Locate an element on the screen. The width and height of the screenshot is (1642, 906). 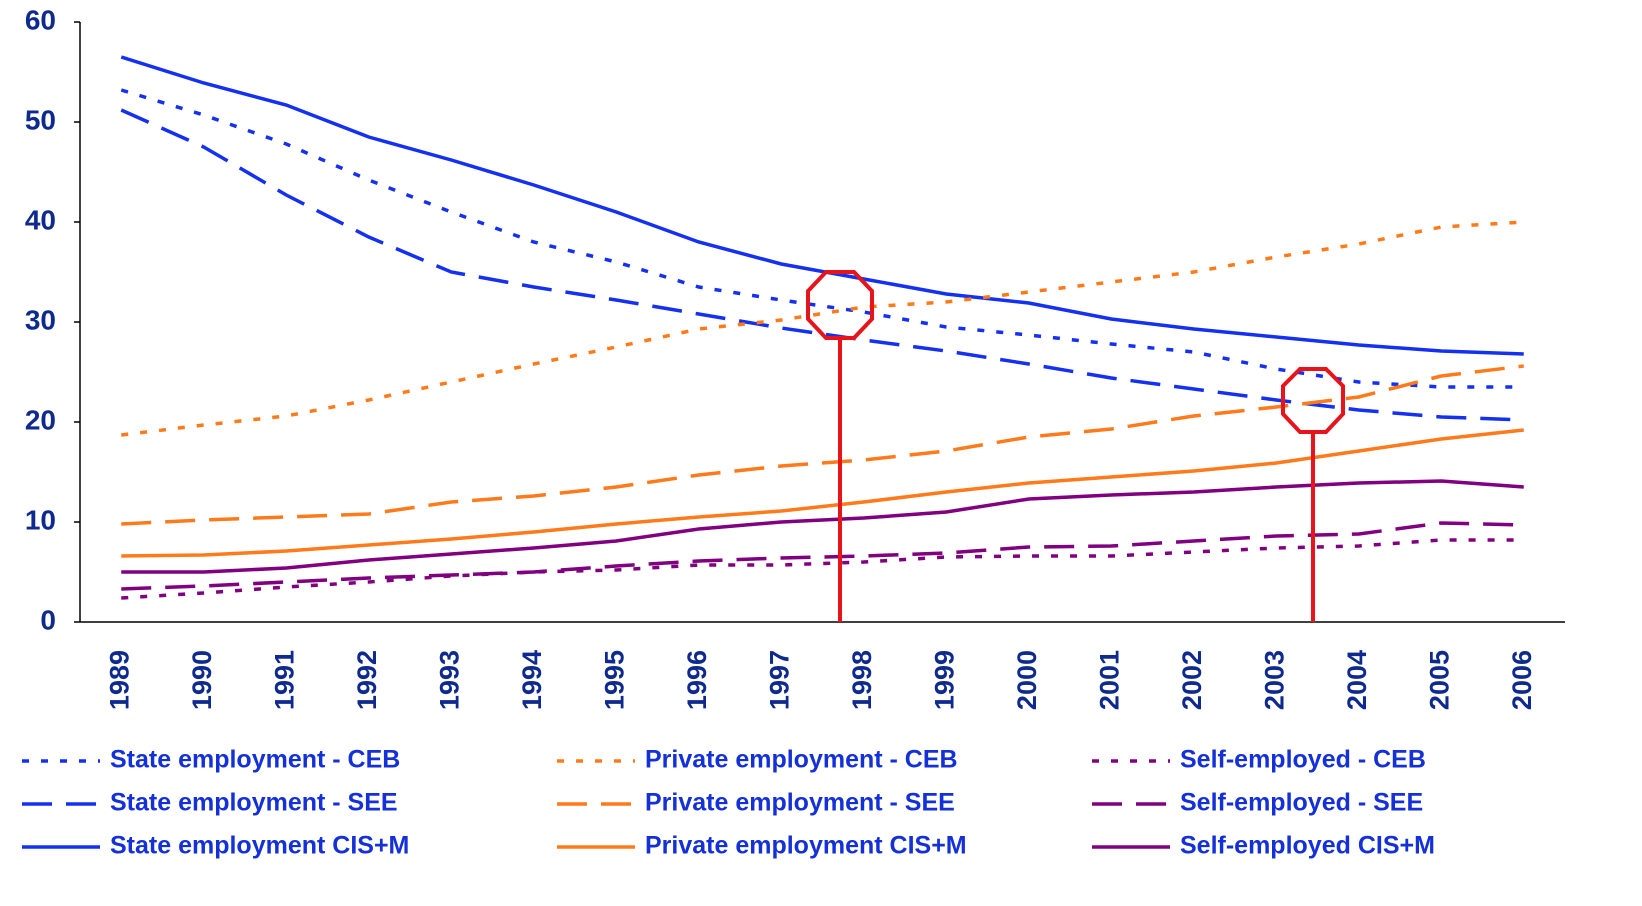
annotation is located at coordinates (1075, 446).